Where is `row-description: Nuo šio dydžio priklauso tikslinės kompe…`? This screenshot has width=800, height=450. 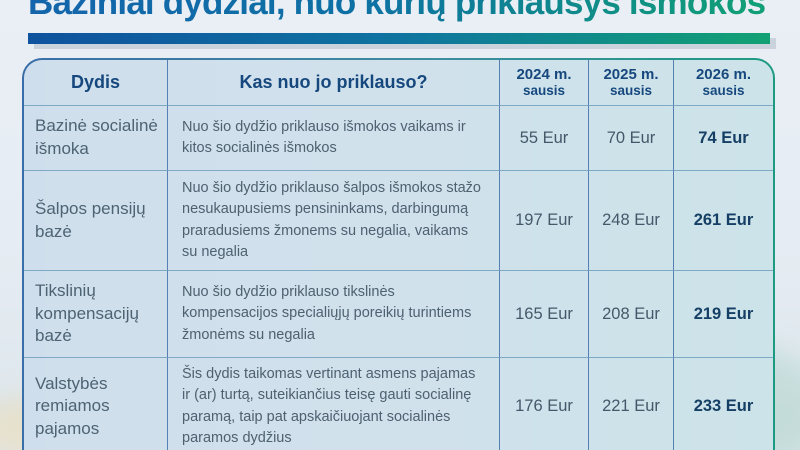
row-description: Nuo šio dydžio priklauso tikslinės kompe… is located at coordinates (333, 313).